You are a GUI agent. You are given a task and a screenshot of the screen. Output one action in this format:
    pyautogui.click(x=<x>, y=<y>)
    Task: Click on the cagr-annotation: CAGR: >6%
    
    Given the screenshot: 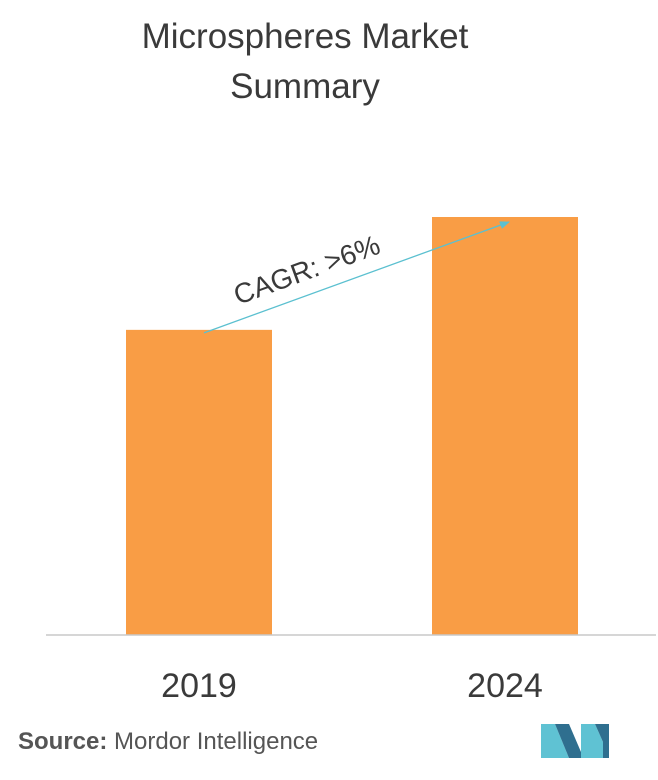 What is the action you would take?
    pyautogui.click(x=306, y=269)
    